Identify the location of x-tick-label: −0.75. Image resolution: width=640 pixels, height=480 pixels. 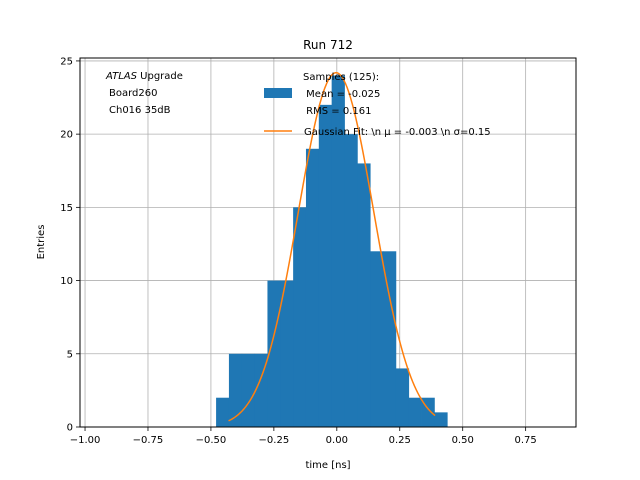
(148, 440).